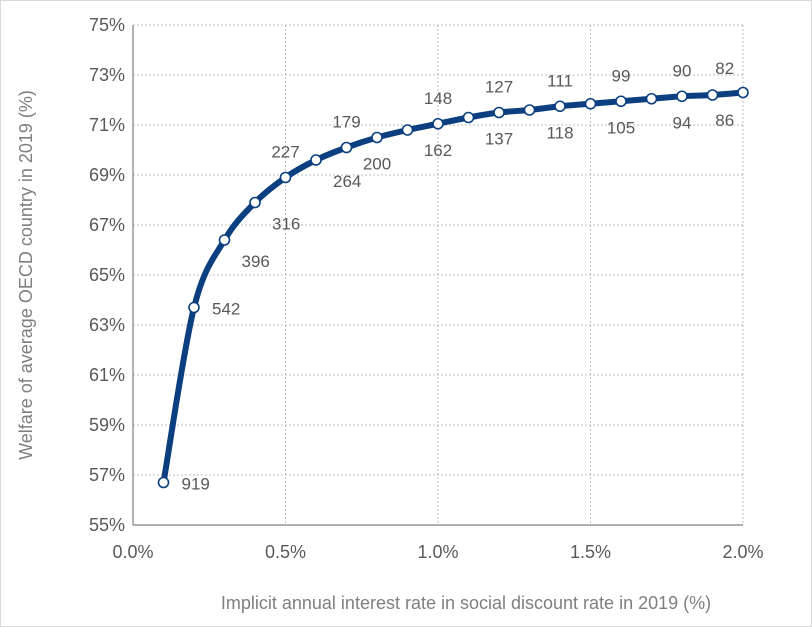 This screenshot has width=812, height=627. What do you see at coordinates (226, 309) in the screenshot?
I see `data-label: 542` at bounding box center [226, 309].